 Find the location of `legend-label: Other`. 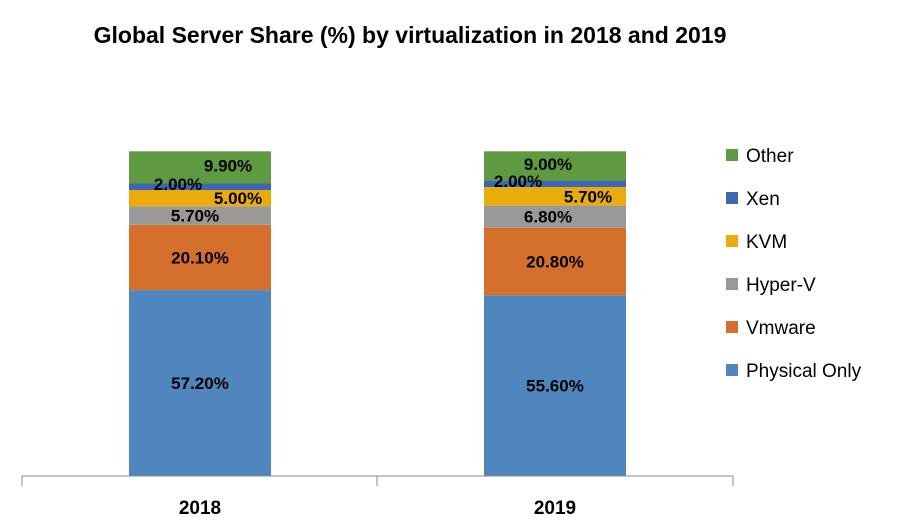

legend-label: Other is located at coordinates (770, 156).